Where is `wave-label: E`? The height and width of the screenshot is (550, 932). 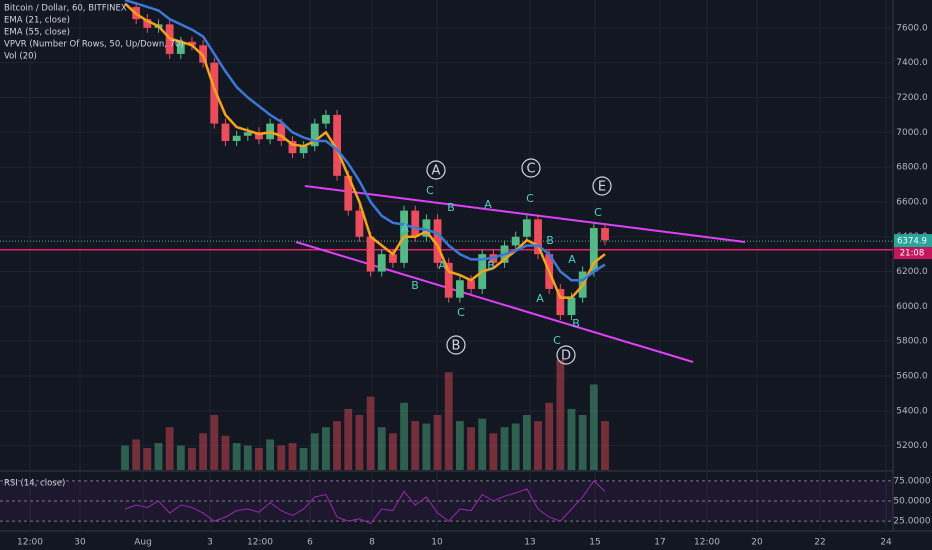 wave-label: E is located at coordinates (602, 187).